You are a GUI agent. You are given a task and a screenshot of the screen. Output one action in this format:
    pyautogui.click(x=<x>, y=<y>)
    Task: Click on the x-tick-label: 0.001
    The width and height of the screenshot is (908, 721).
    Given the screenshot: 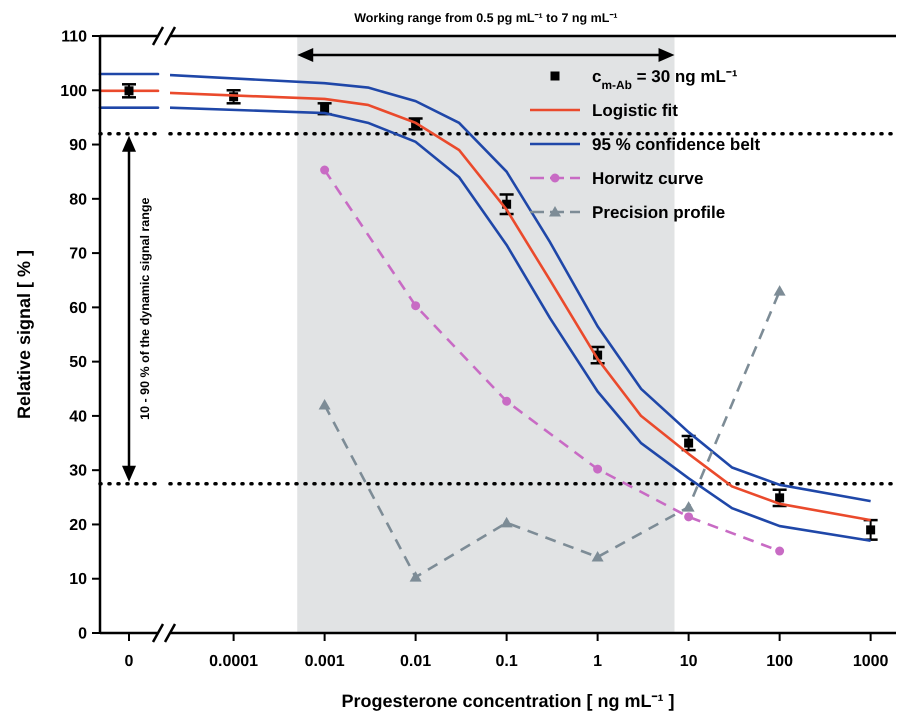 What is the action you would take?
    pyautogui.click(x=324, y=661)
    